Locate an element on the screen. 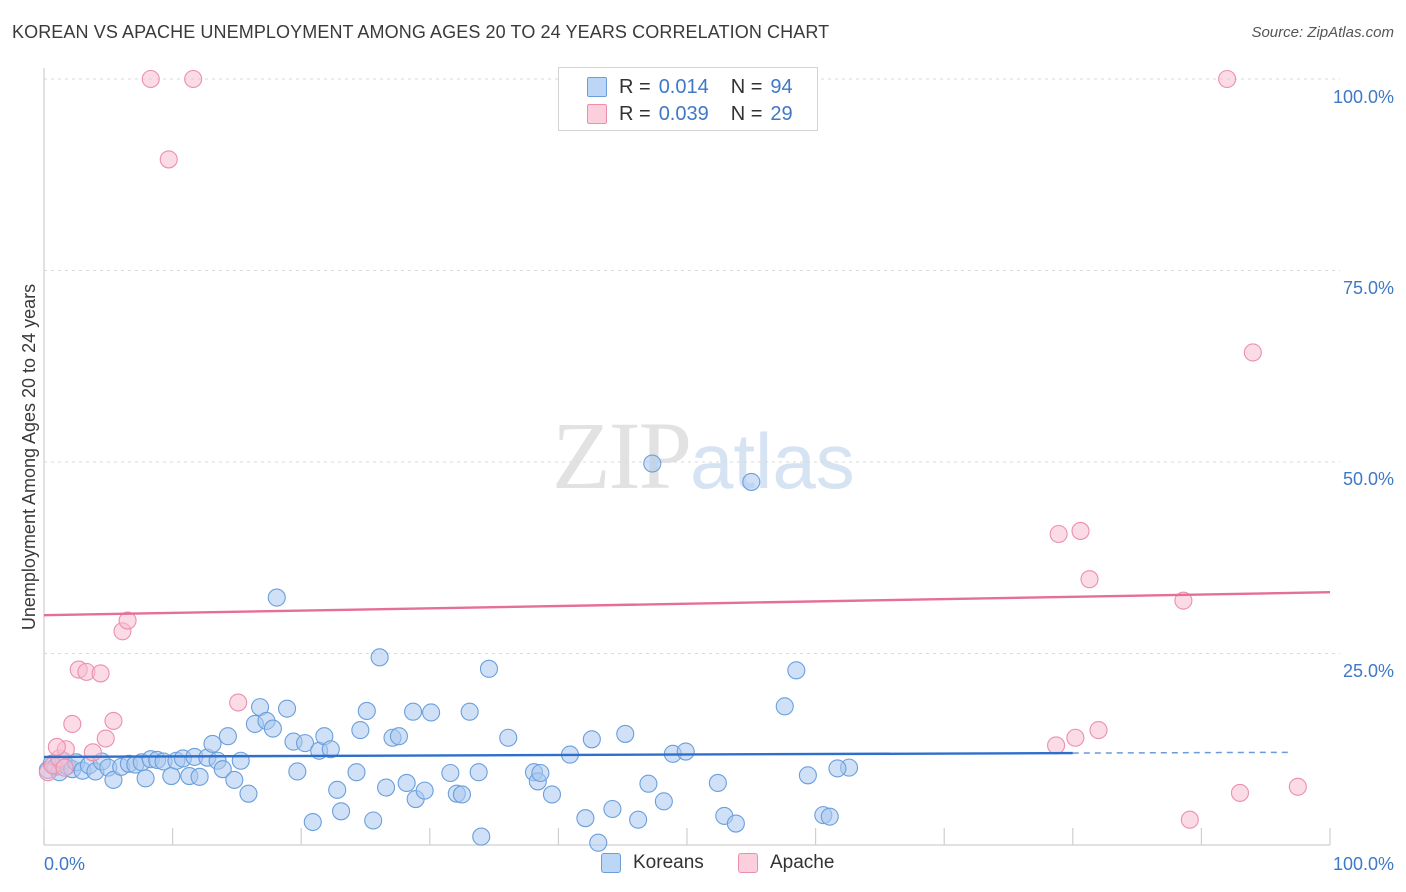  y-tick-label-75: 75.0% is located at coordinates (1368, 288).